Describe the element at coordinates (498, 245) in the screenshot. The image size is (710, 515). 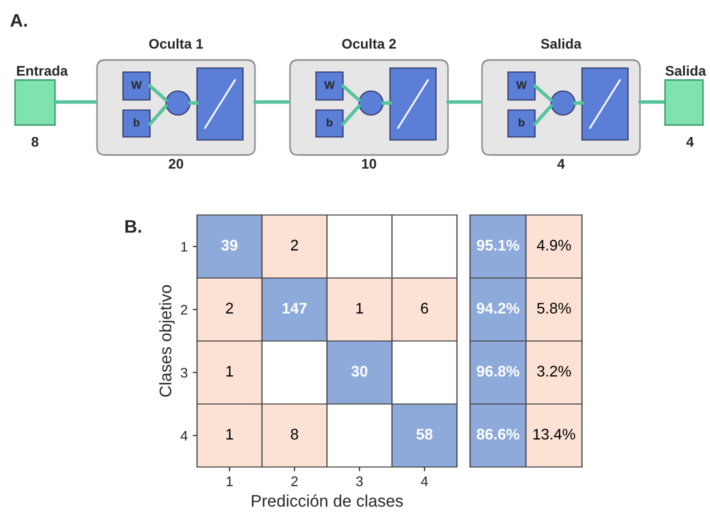
I see `data-label: 95.1%` at that location.